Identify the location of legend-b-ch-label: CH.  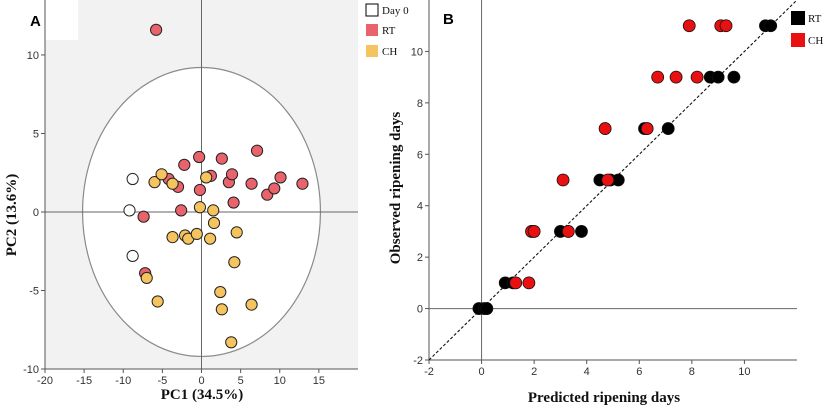
(815, 41).